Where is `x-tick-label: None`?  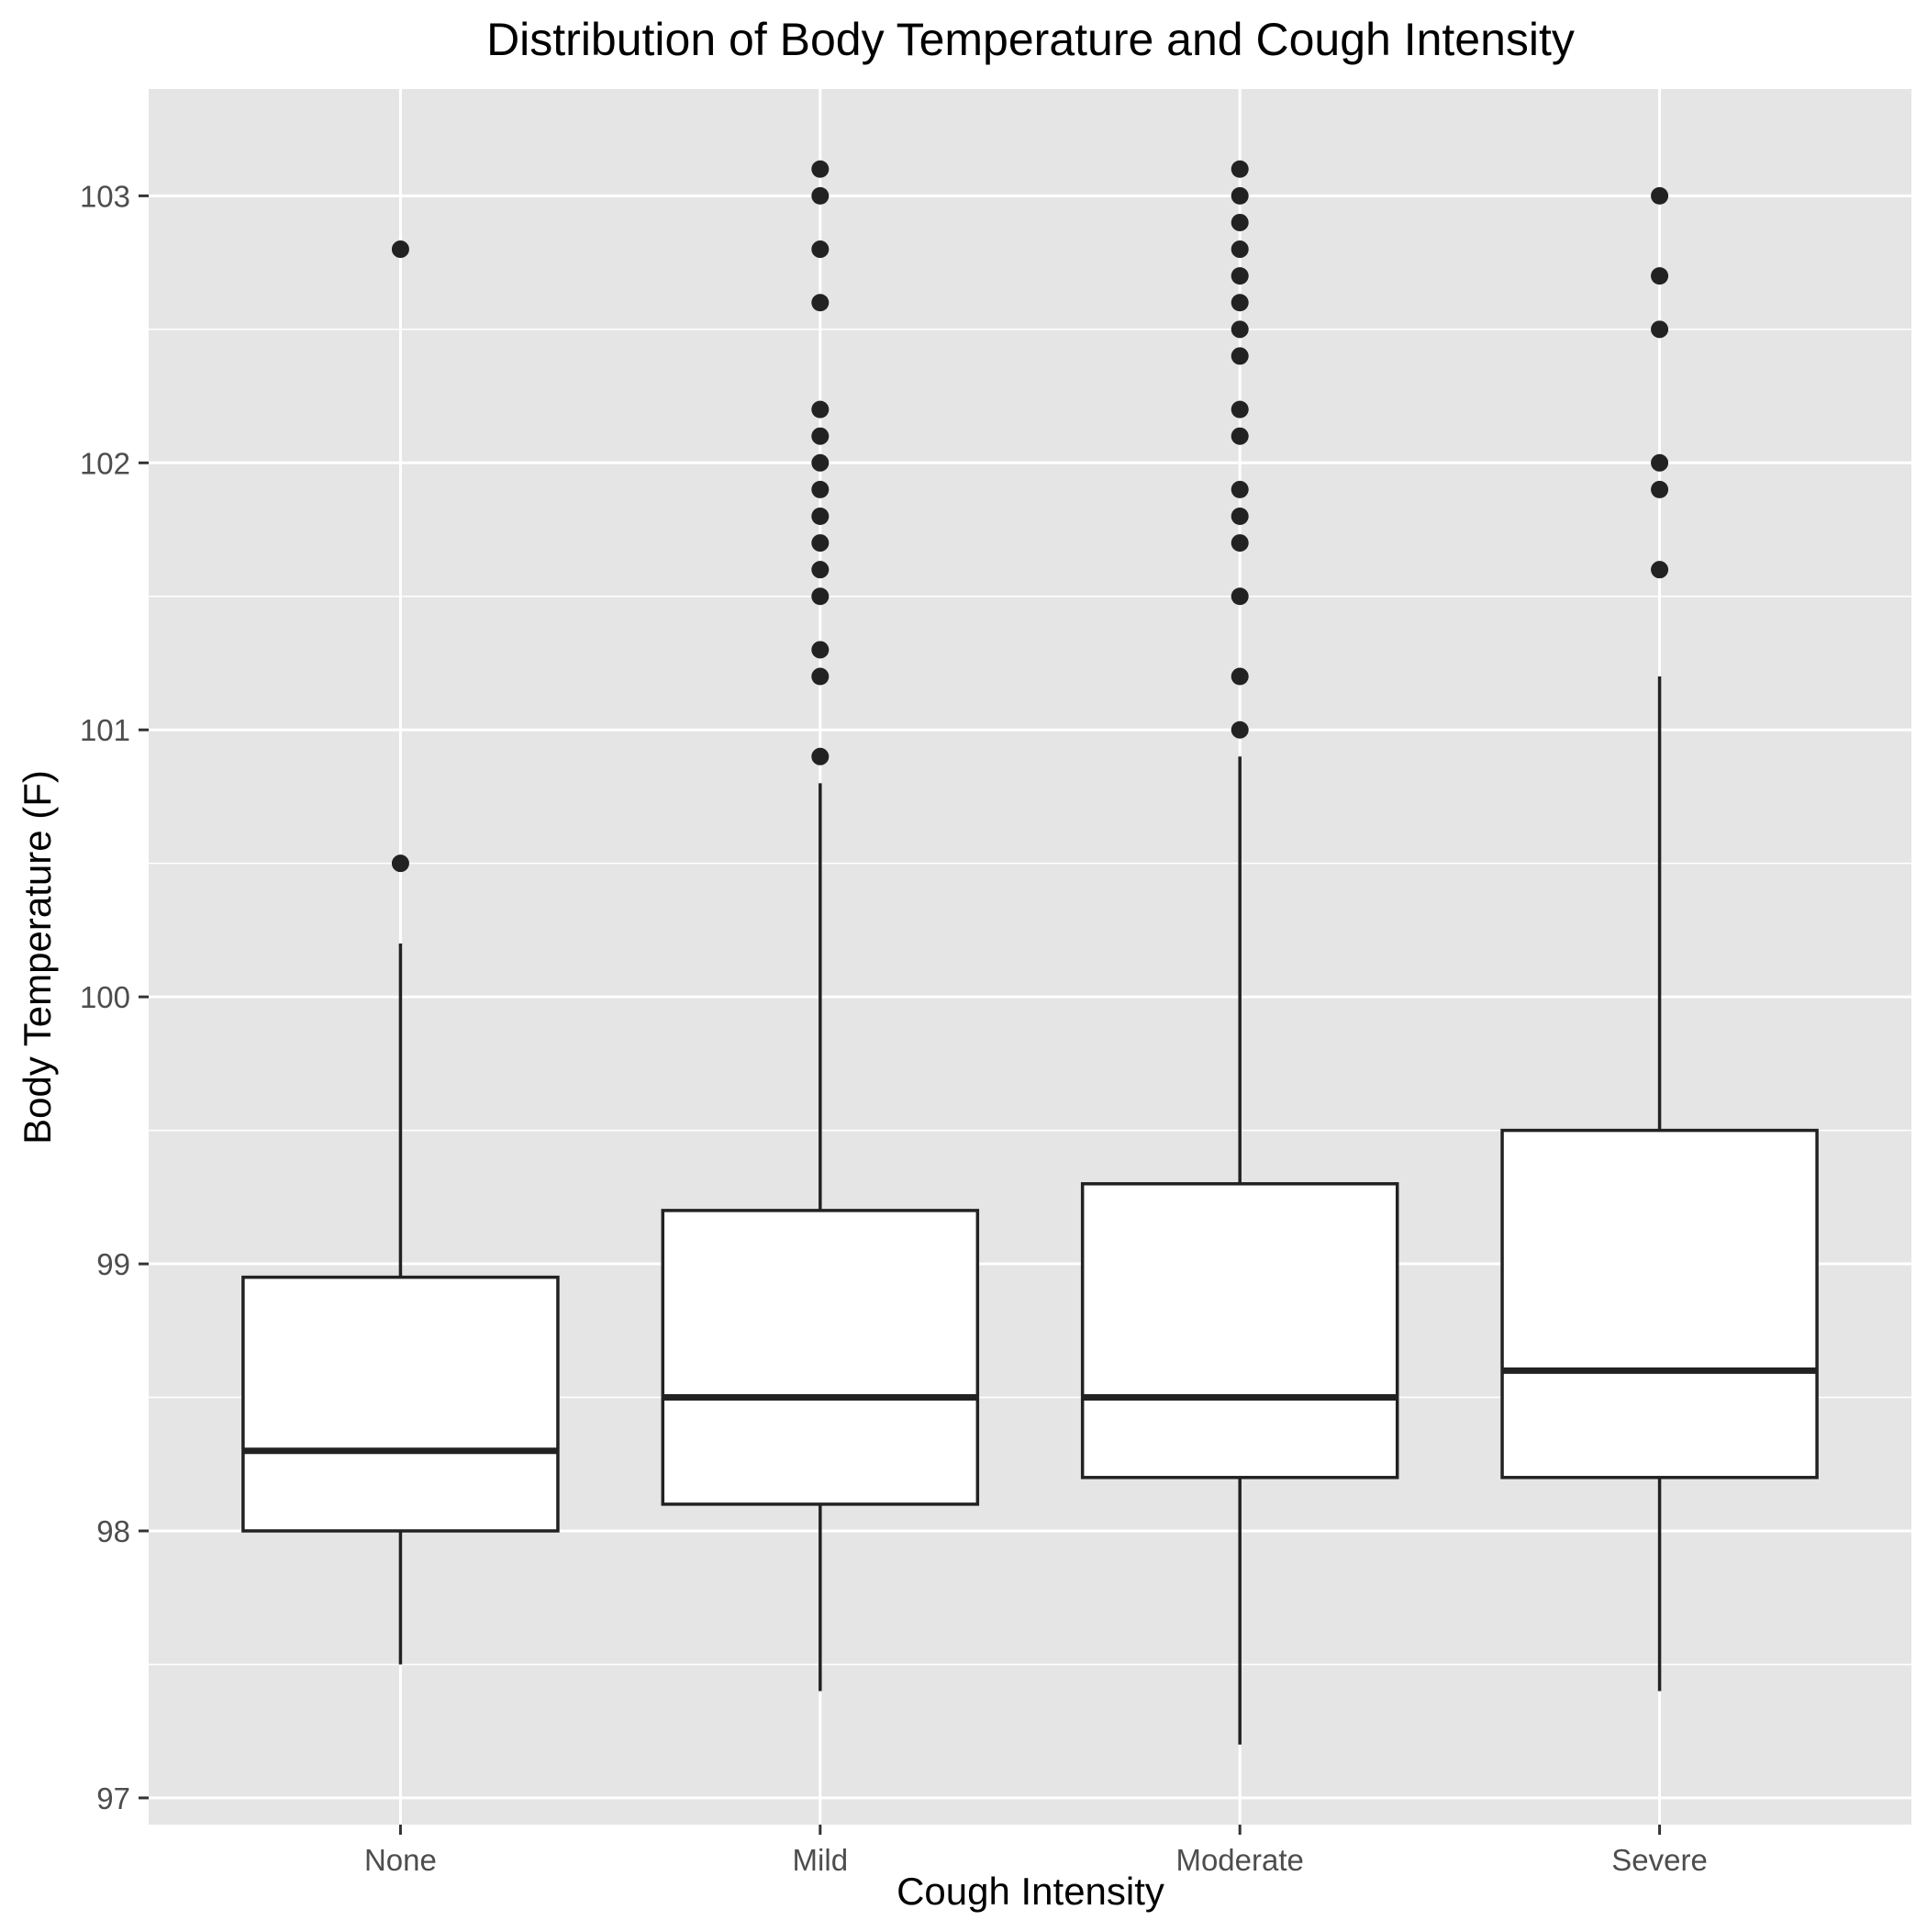
x-tick-label: None is located at coordinates (400, 1860).